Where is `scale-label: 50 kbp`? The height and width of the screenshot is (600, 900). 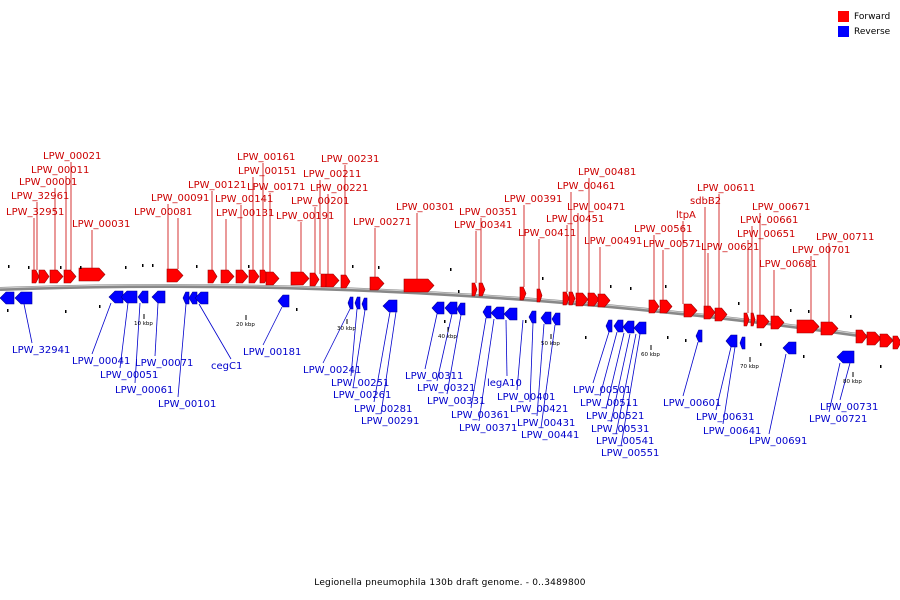 scale-label: 50 kbp is located at coordinates (550, 344).